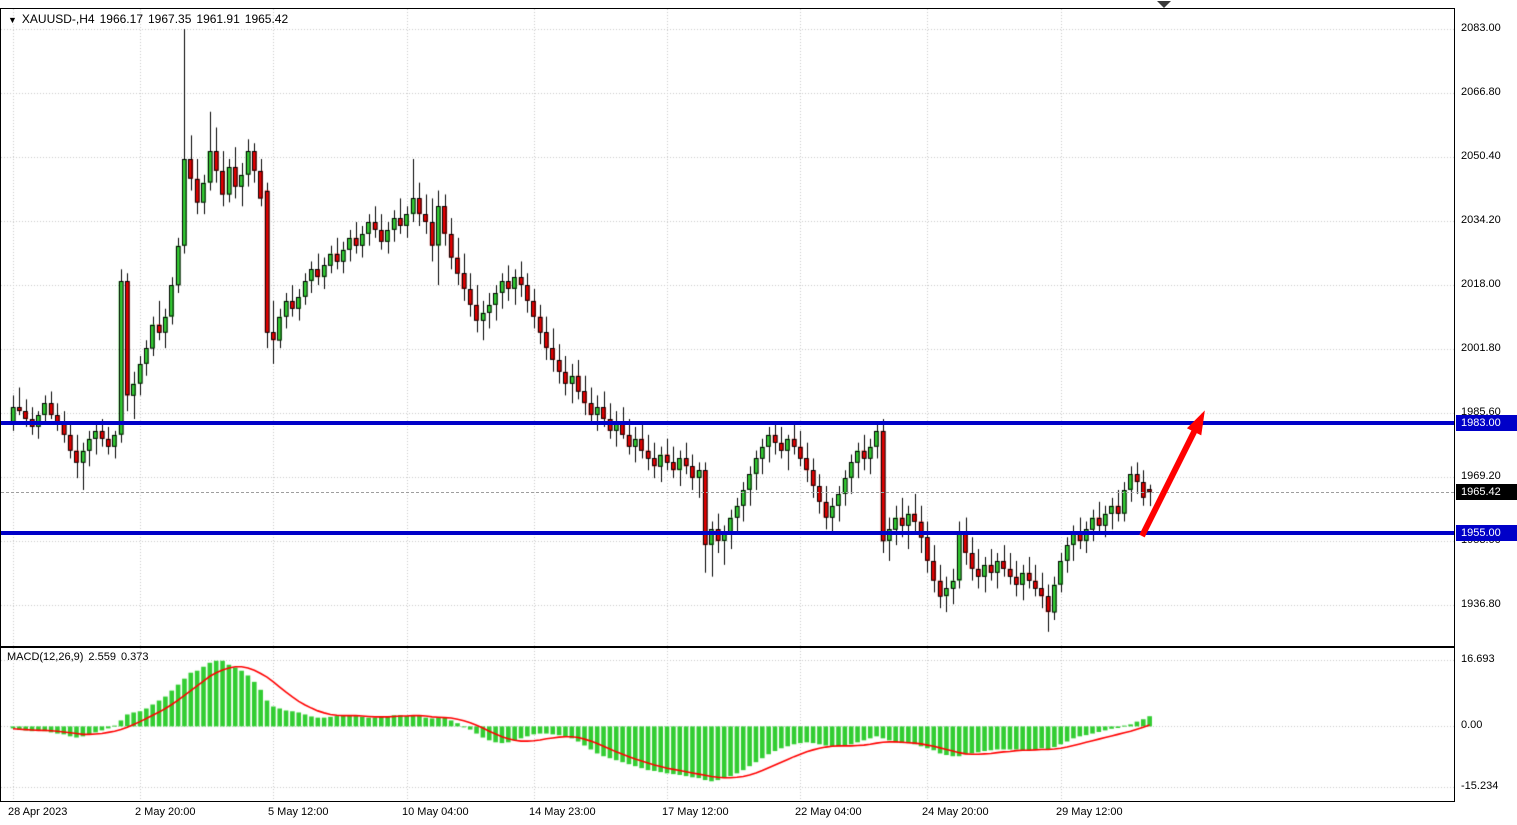 This screenshot has width=1517, height=825. Describe the element at coordinates (1481, 28) in the screenshot. I see `price-axis-label: 2083.00` at that location.